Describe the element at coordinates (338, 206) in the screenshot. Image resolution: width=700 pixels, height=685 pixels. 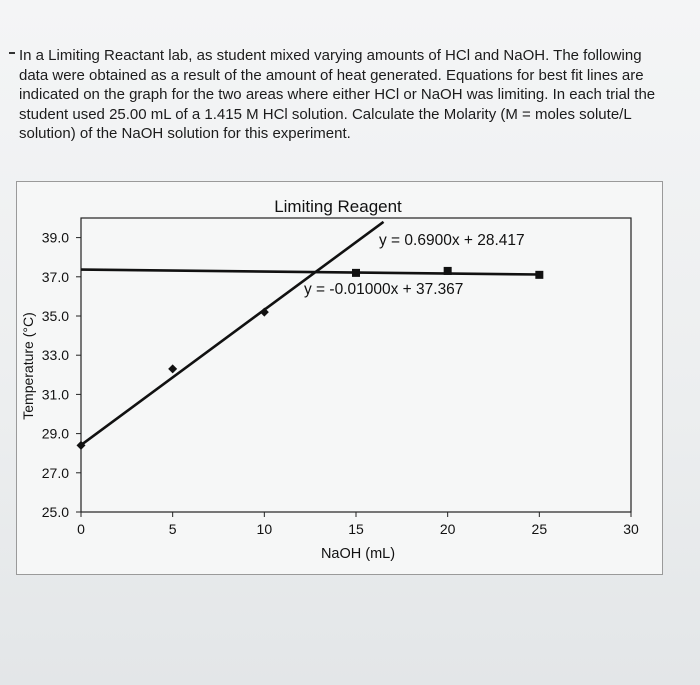
I see `chart-title: Limiting Reagent` at that location.